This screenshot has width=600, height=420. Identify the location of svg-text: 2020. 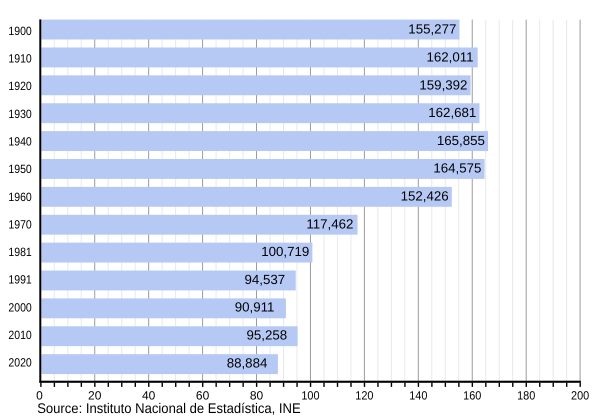
(20, 363).